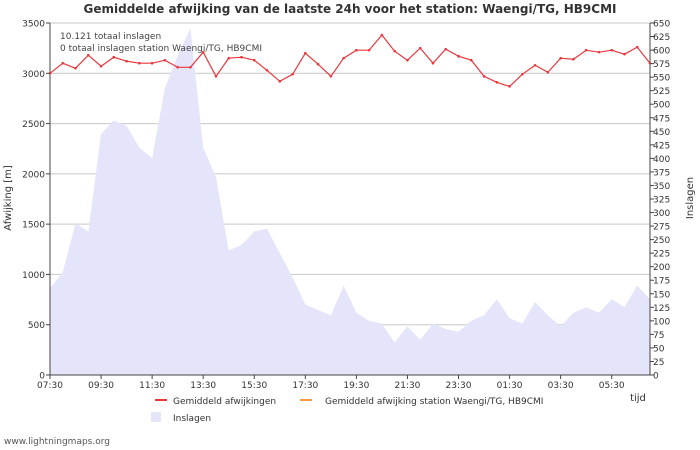 The image size is (700, 450). Describe the element at coordinates (661, 160) in the screenshot. I see `y-right-tick-label: 400` at that location.